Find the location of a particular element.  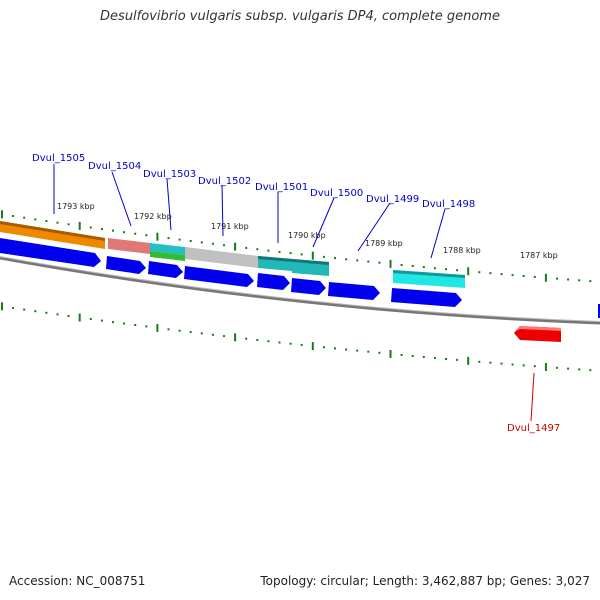

gene-label-dvul-1502: Dvul_1502 is located at coordinates (224, 181).